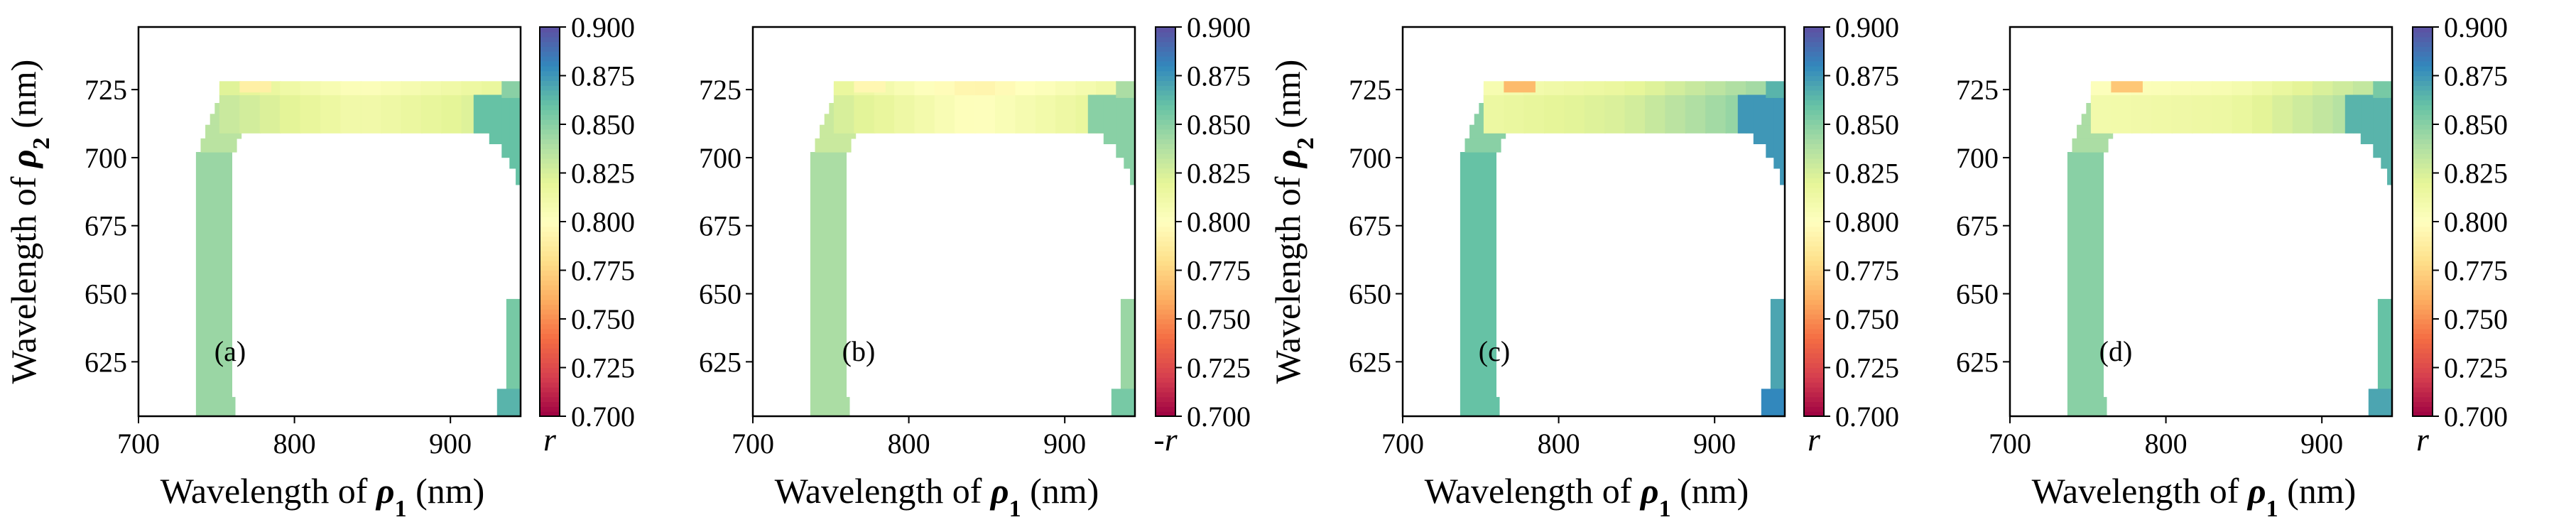  What do you see at coordinates (1219, 368) in the screenshot?
I see `colorbar-tick-label: 0.725` at bounding box center [1219, 368].